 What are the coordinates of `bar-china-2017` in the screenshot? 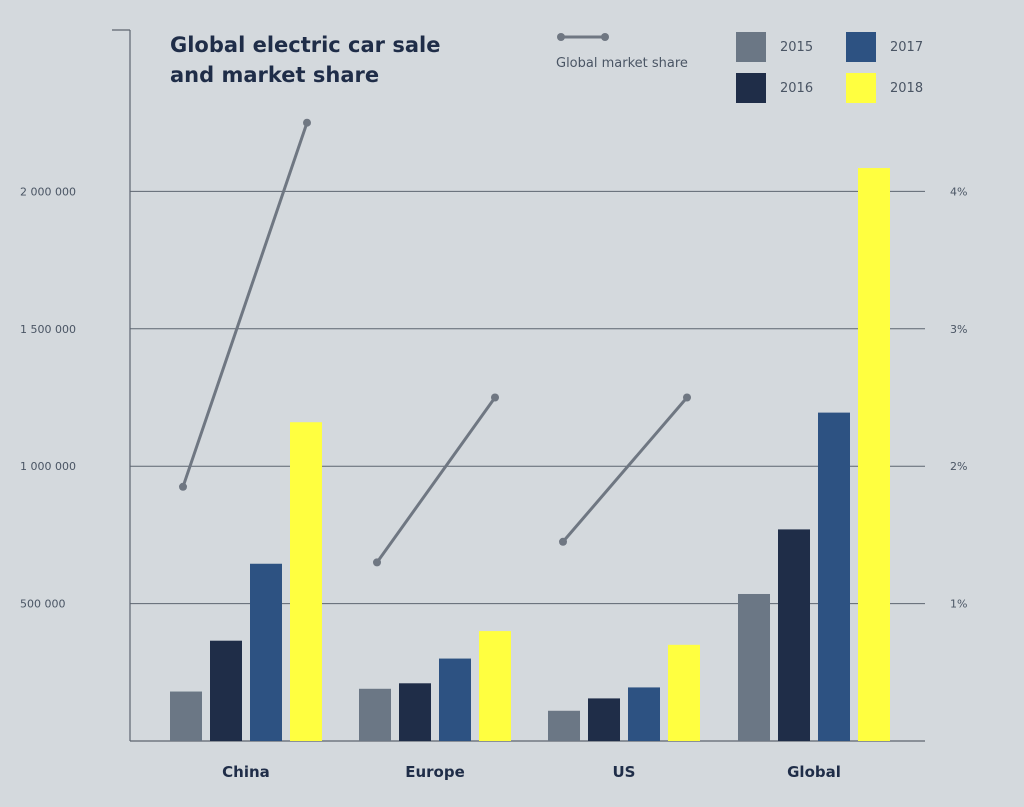 It's located at (266, 652).